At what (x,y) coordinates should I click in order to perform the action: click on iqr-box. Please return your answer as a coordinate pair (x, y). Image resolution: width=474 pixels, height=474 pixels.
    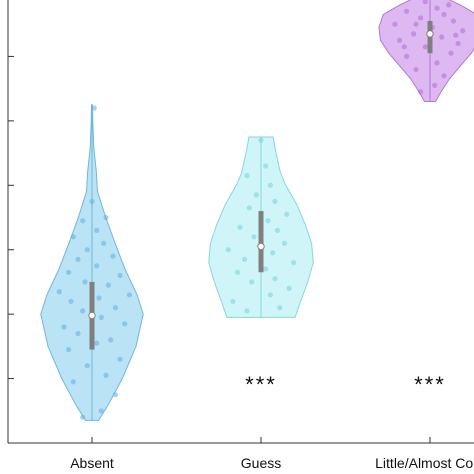
    Looking at the image, I should click on (261, 242).